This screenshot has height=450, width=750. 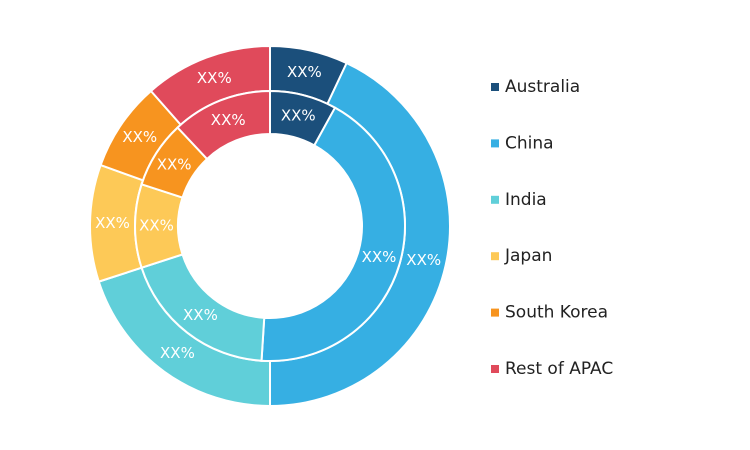 What do you see at coordinates (542, 87) in the screenshot?
I see `legend-label: Australia` at bounding box center [542, 87].